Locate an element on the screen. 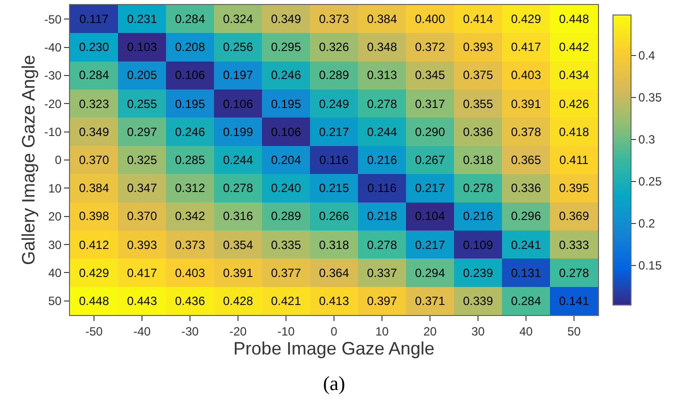 This screenshot has height=403, width=678. color-bar-label: 0.3 is located at coordinates (647, 139).